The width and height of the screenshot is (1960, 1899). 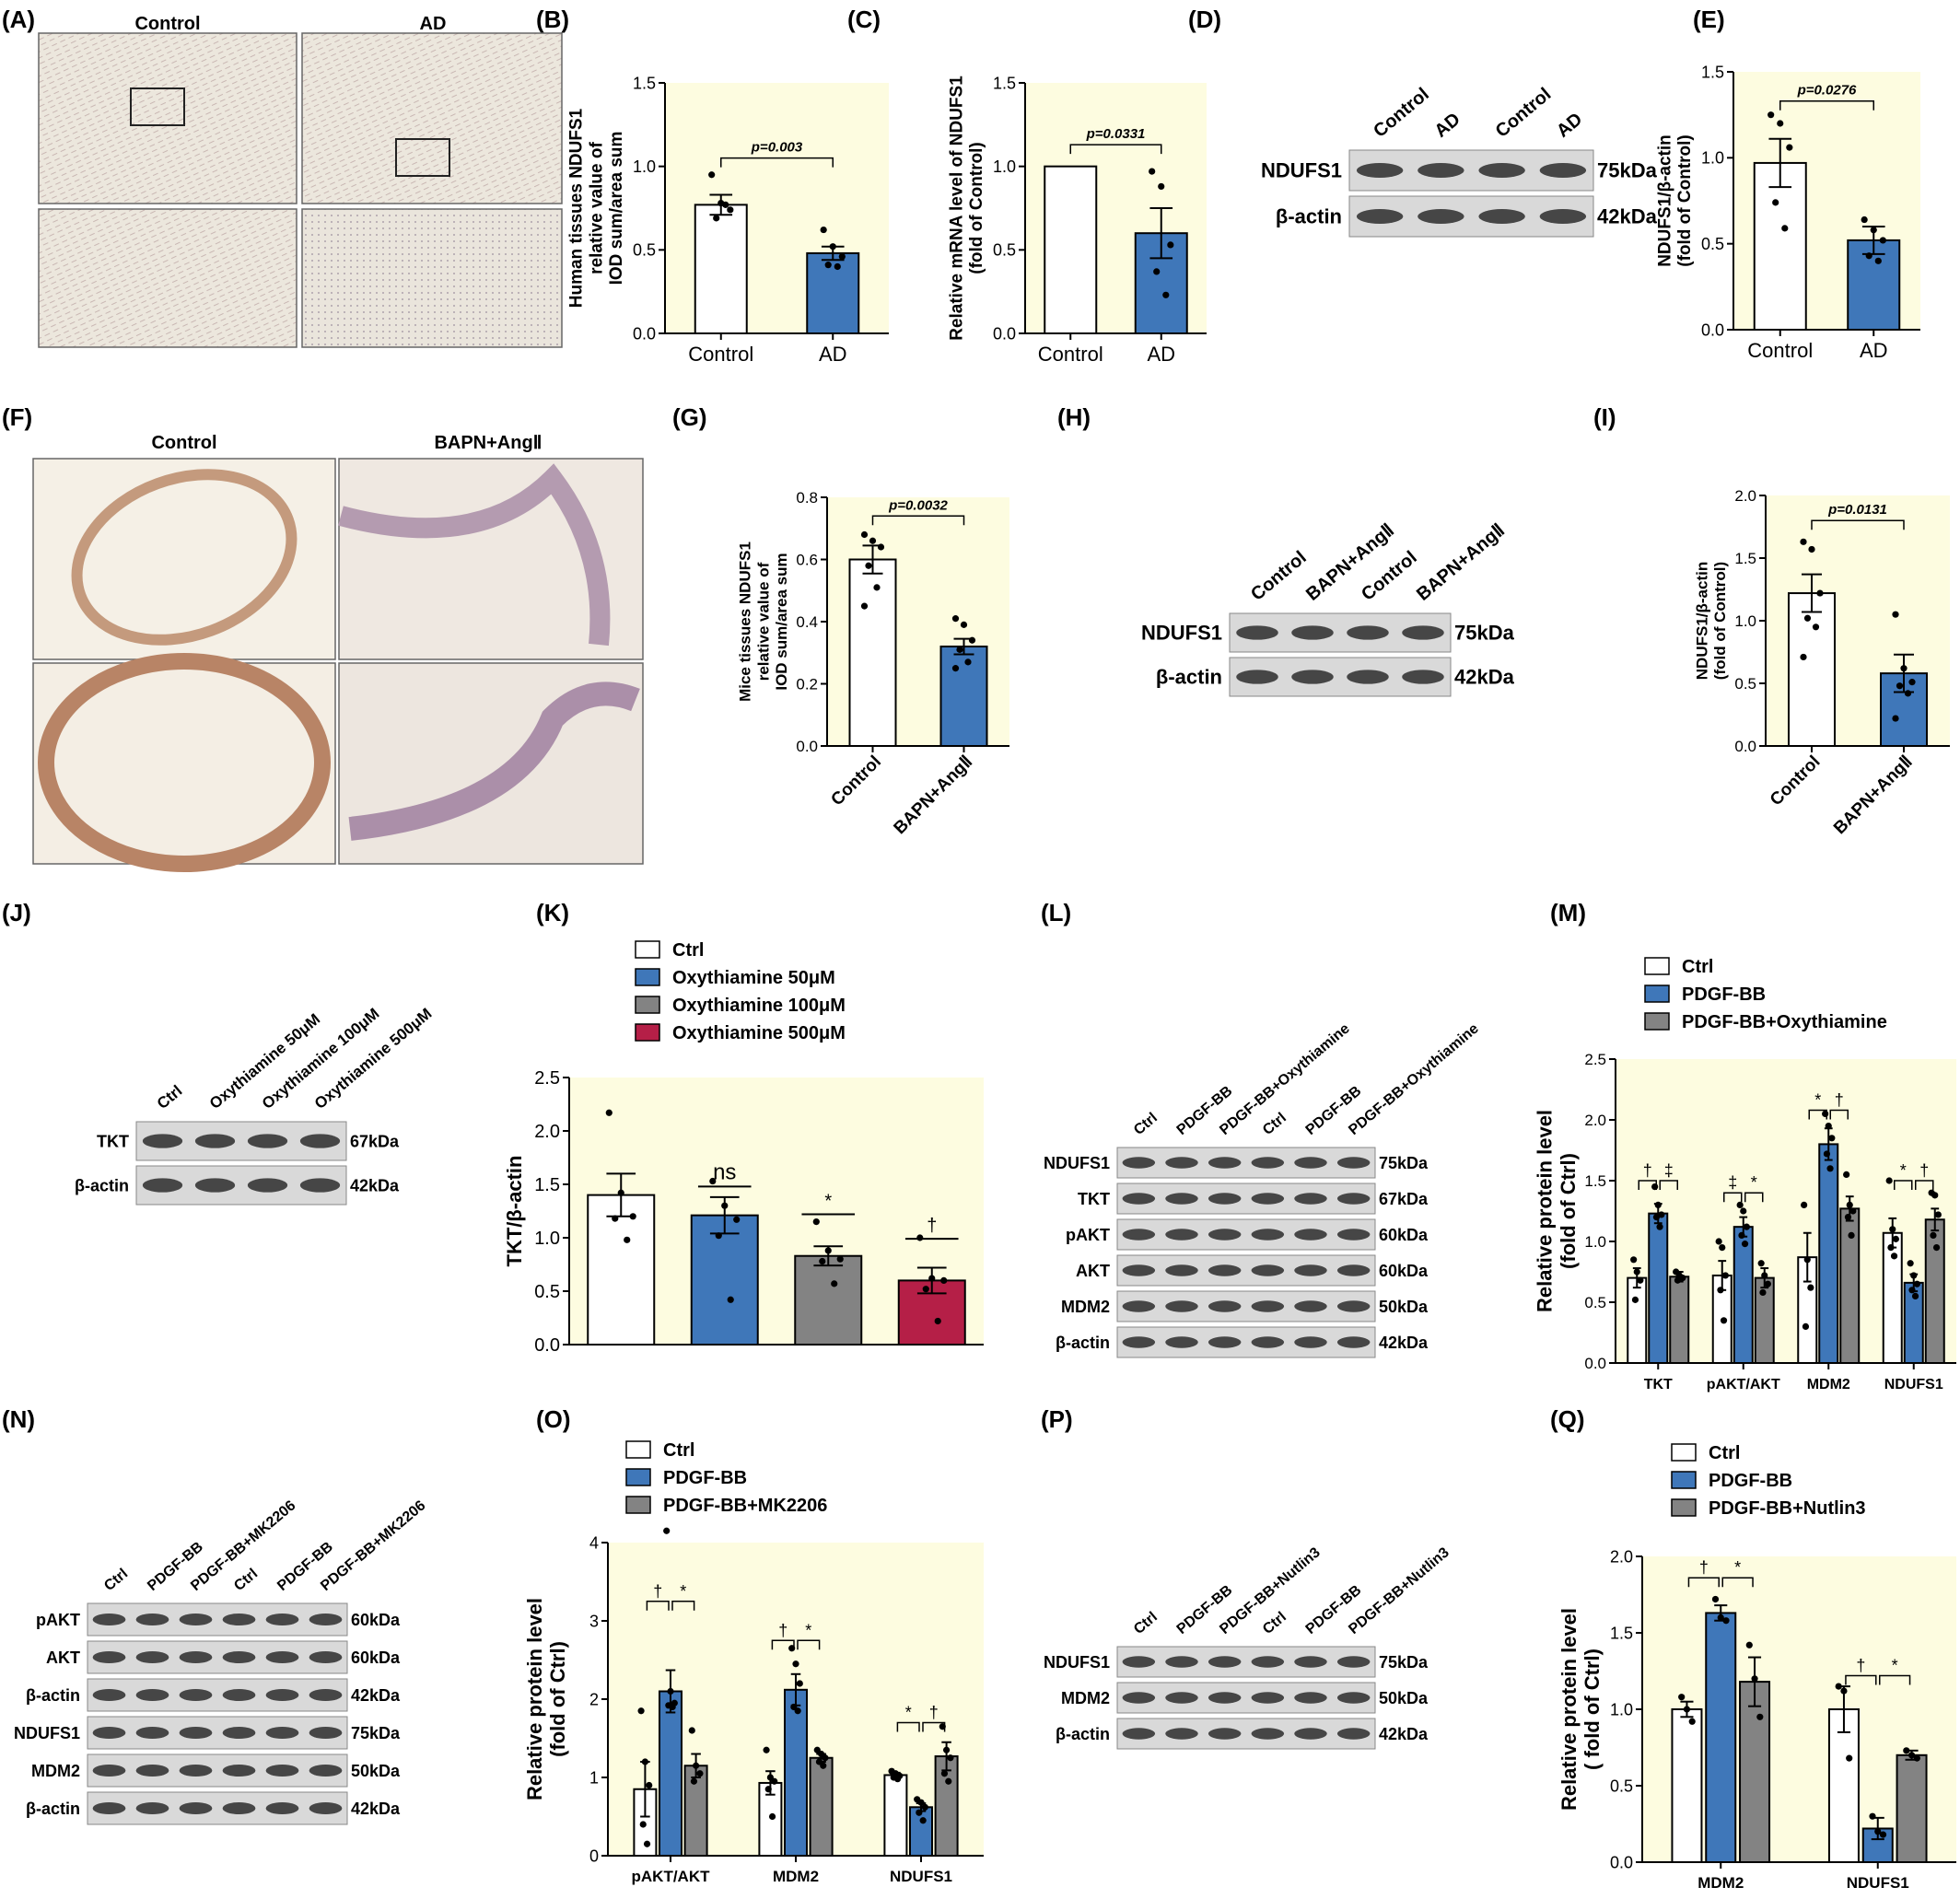 I want to click on panel-a-col-label-control: Control, so click(x=167, y=24).